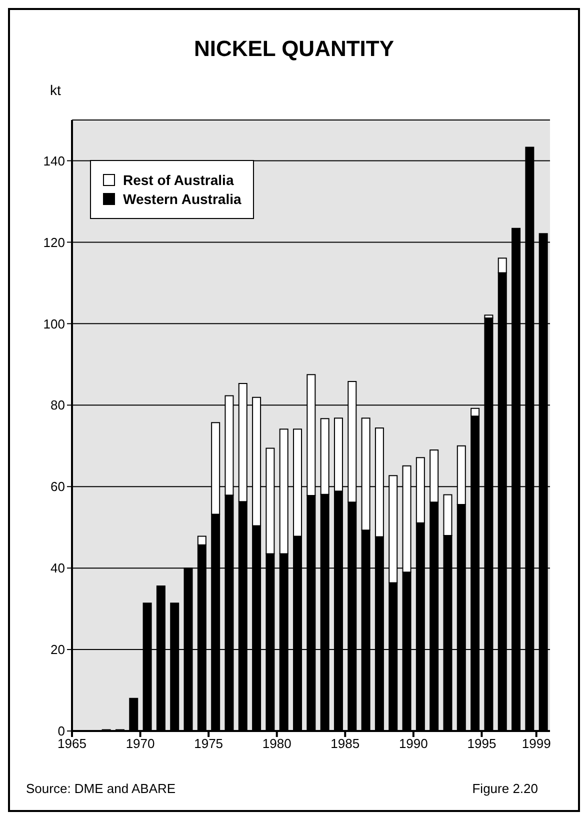 Image resolution: width=586 pixels, height=817 pixels. What do you see at coordinates (61, 731) in the screenshot?
I see `y-tick-label: 0` at bounding box center [61, 731].